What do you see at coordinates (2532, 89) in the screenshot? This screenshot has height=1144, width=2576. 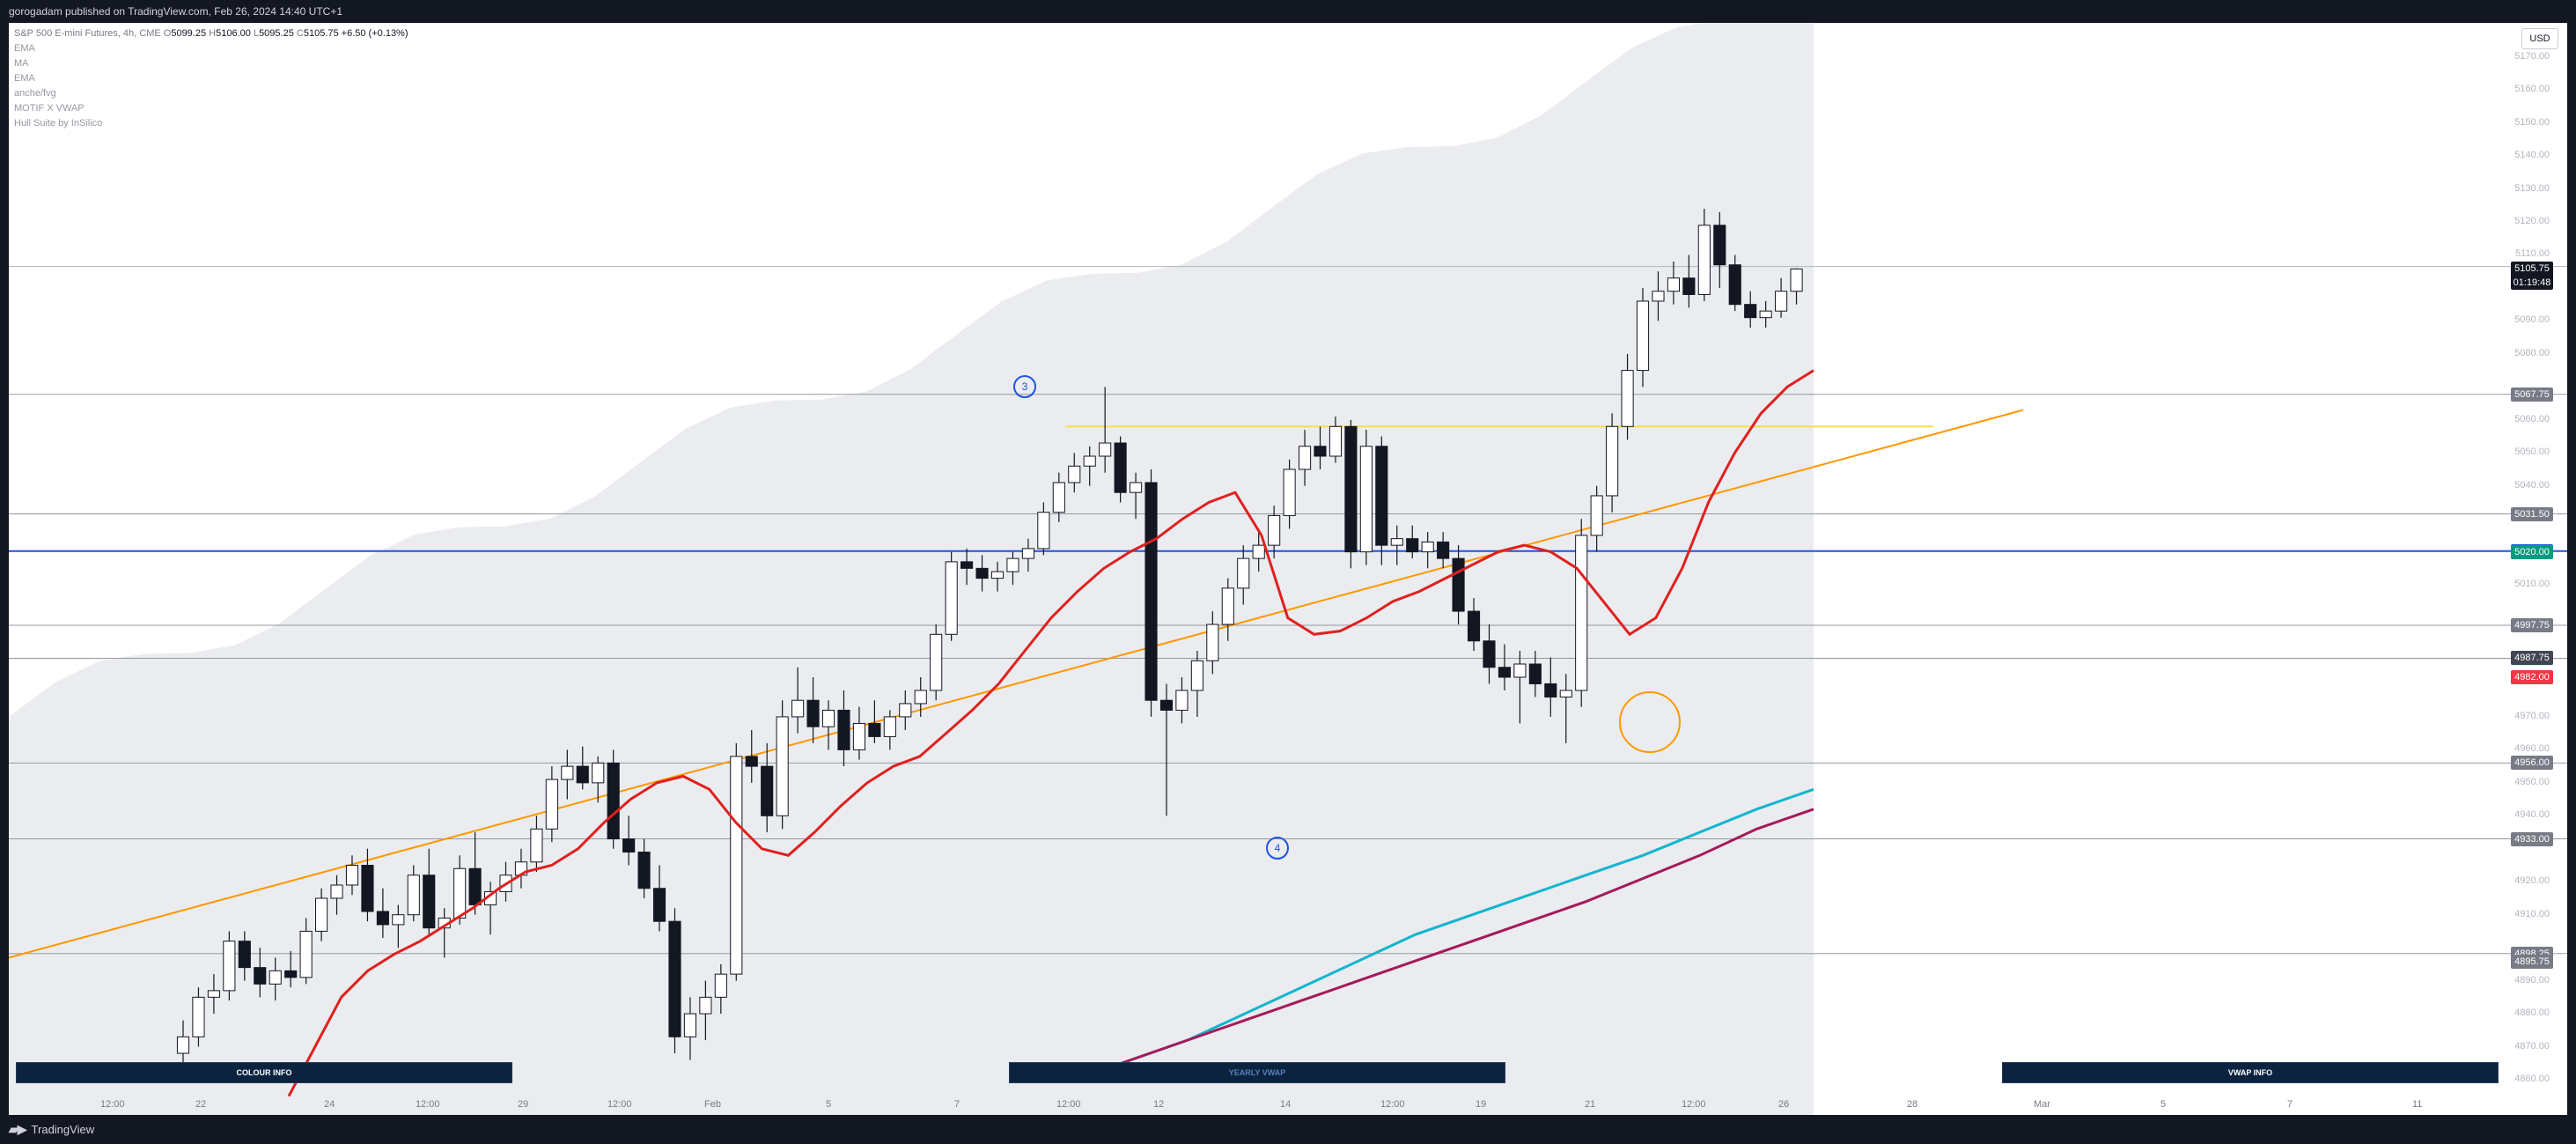 I see `price-tick: 5160.00` at bounding box center [2532, 89].